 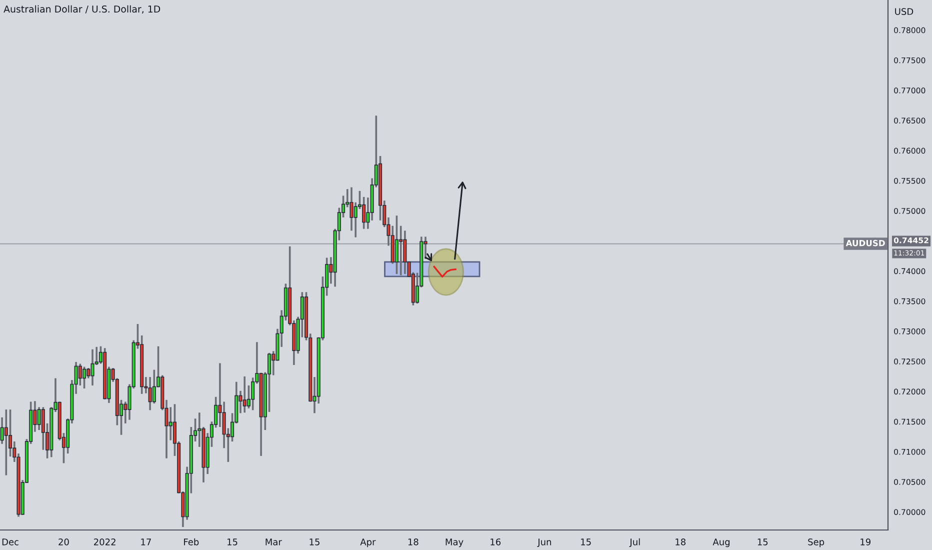 I want to click on x-tick-label: Apr, so click(x=368, y=543).